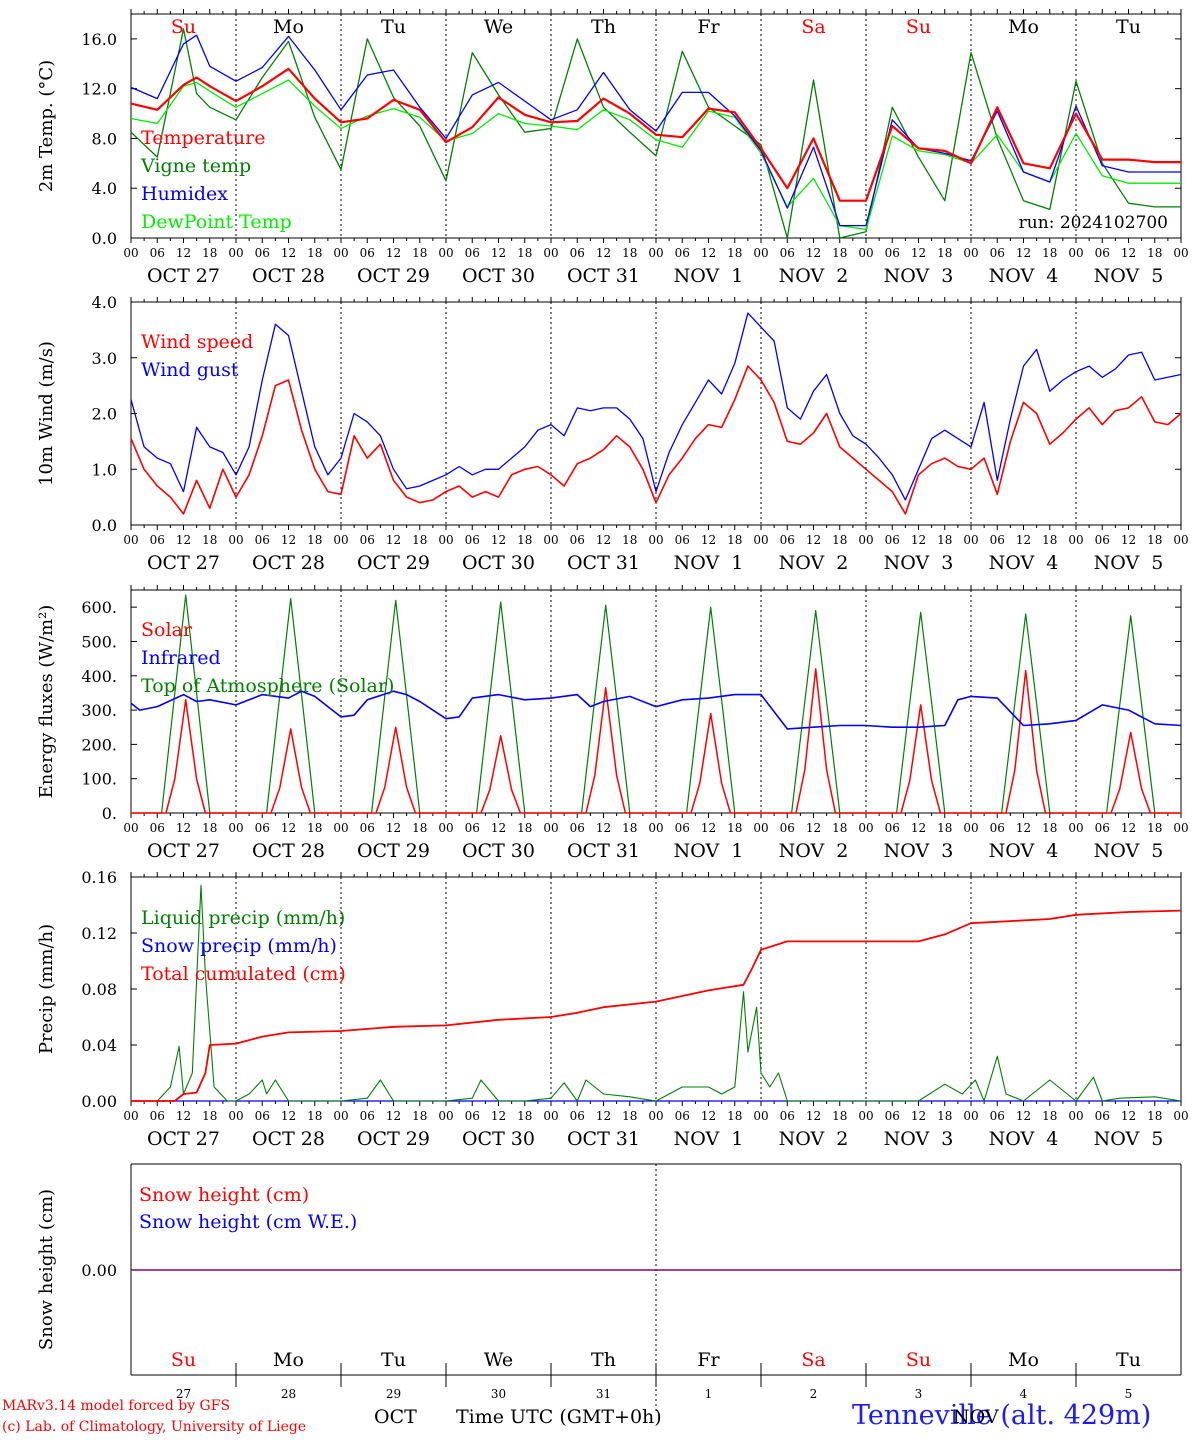 Image resolution: width=1194 pixels, height=1440 pixels. Describe the element at coordinates (243, 974) in the screenshot. I see `legend-total-cumulated-cm: Total cumulated (cm)` at that location.